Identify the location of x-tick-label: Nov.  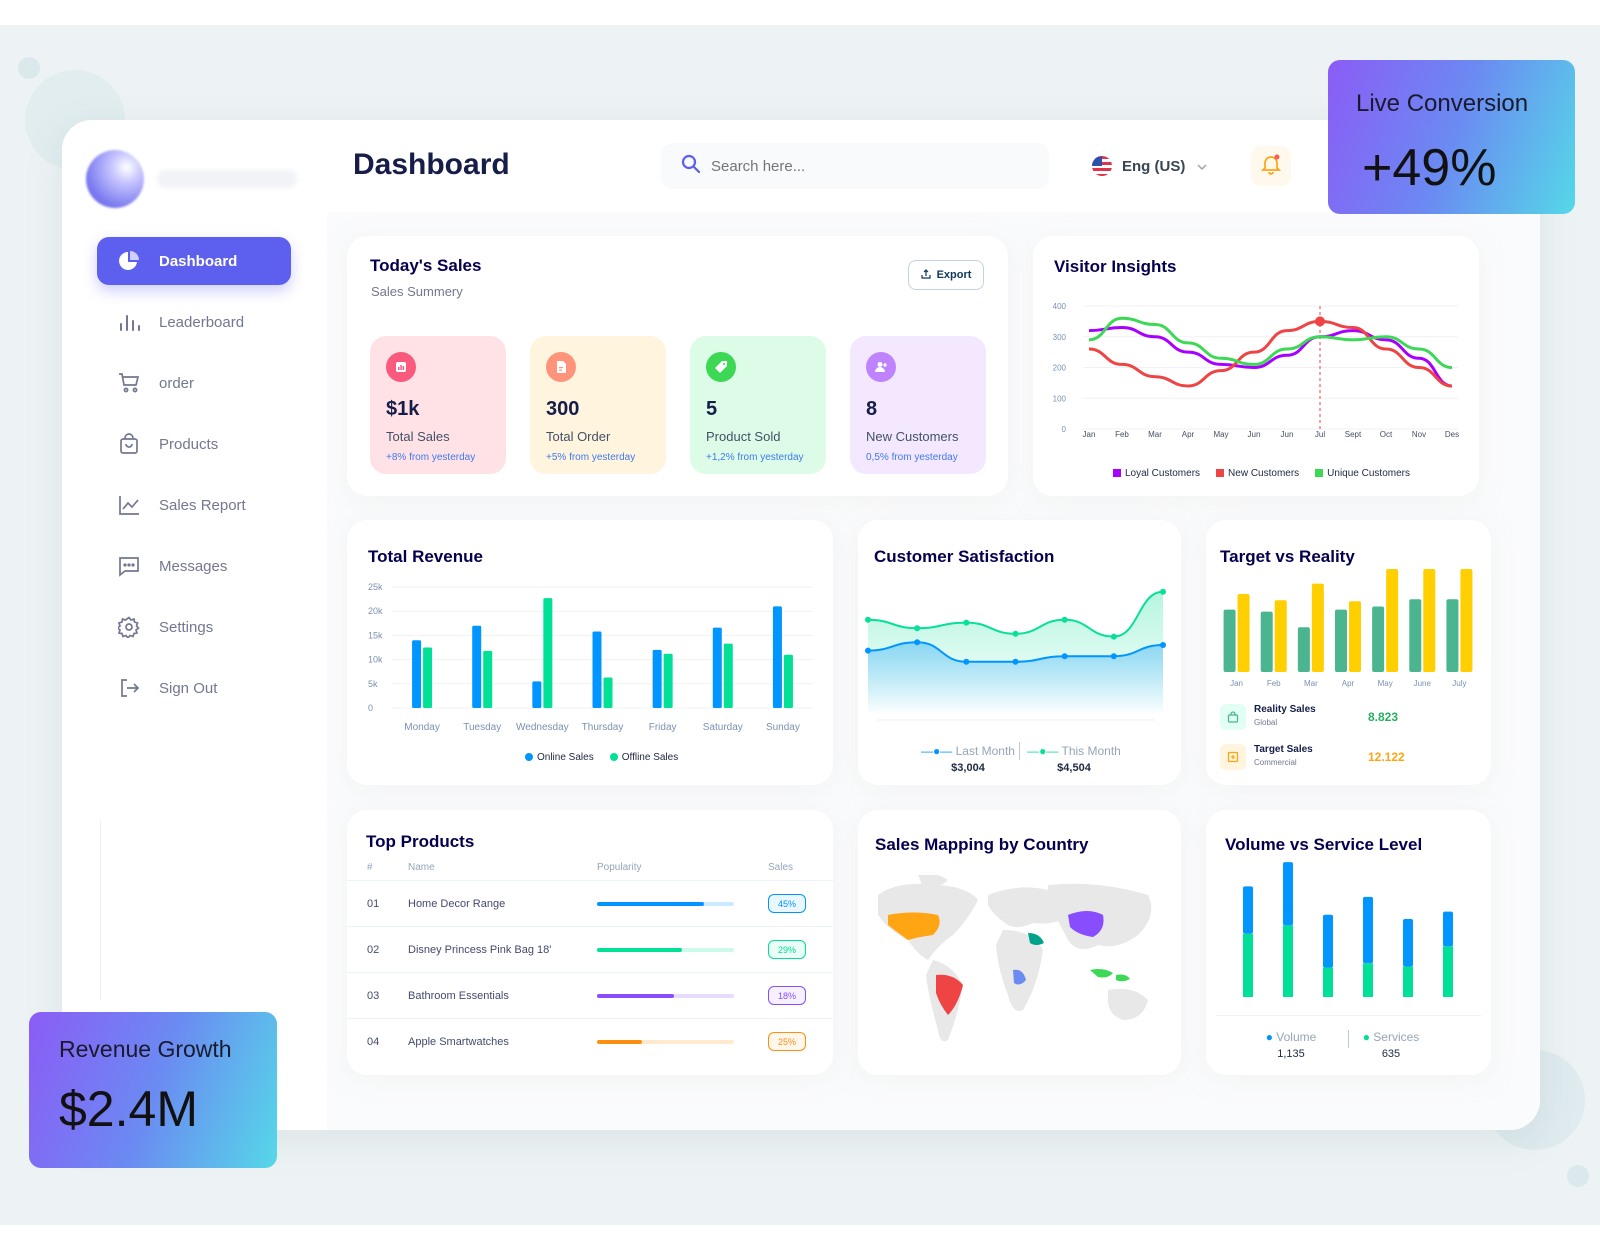
(1419, 434).